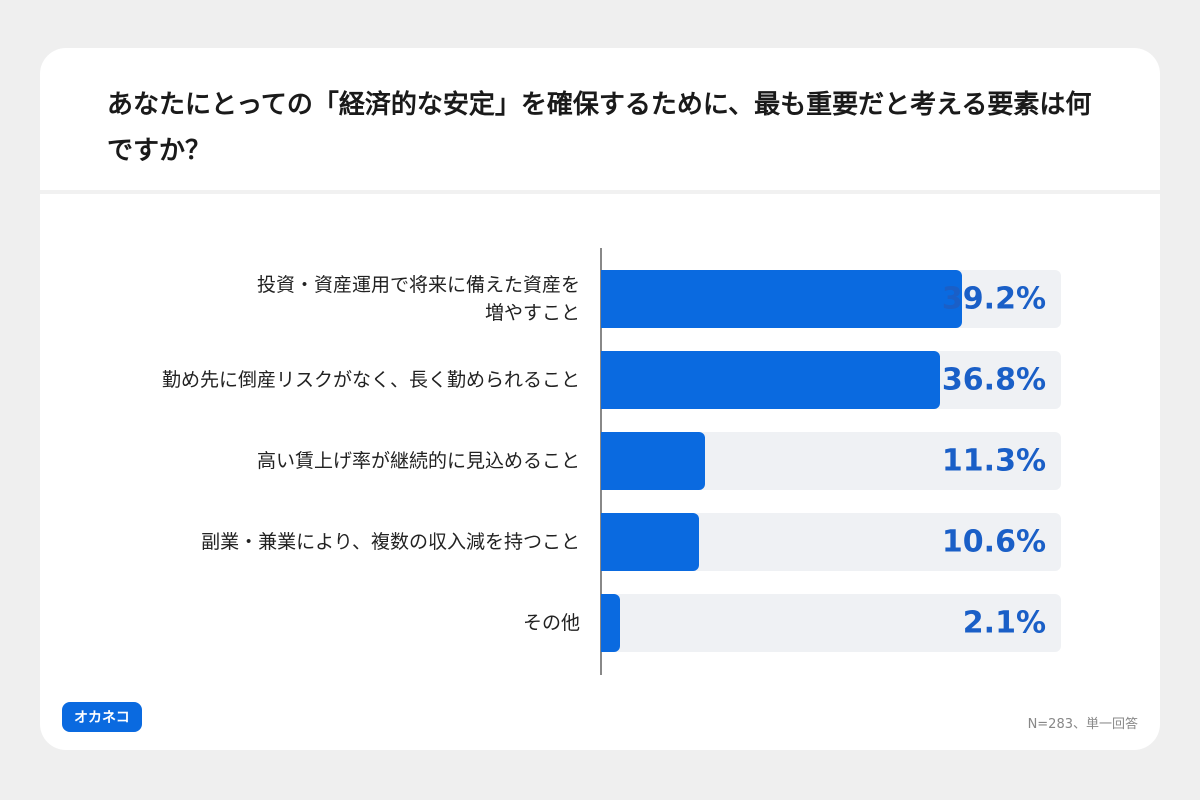 This screenshot has height=800, width=1200. What do you see at coordinates (418, 299) in the screenshot?
I see `category-label: 投資・資産運用で将来に備えた資産を 増やすこと` at bounding box center [418, 299].